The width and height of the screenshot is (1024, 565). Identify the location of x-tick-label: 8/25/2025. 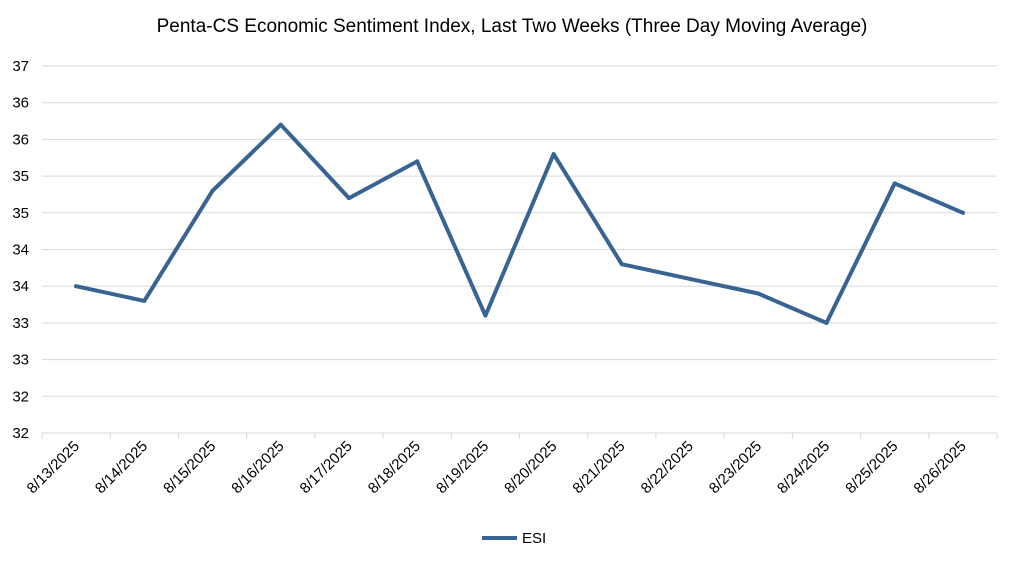
(871, 467).